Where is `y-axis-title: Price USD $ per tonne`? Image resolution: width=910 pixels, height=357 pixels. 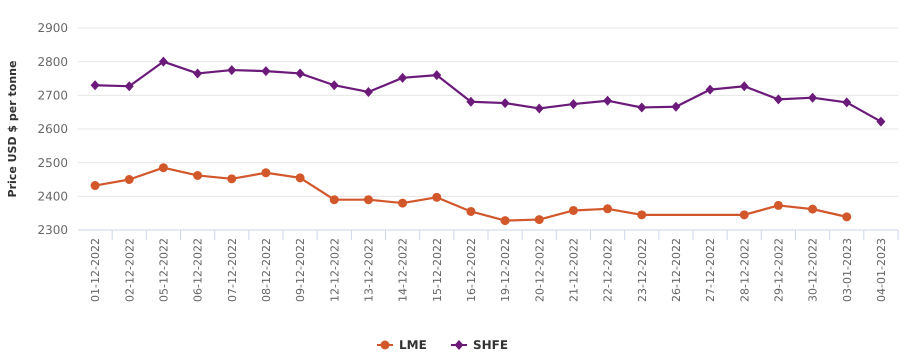
y-axis-title: Price USD $ per tonne is located at coordinates (12, 129).